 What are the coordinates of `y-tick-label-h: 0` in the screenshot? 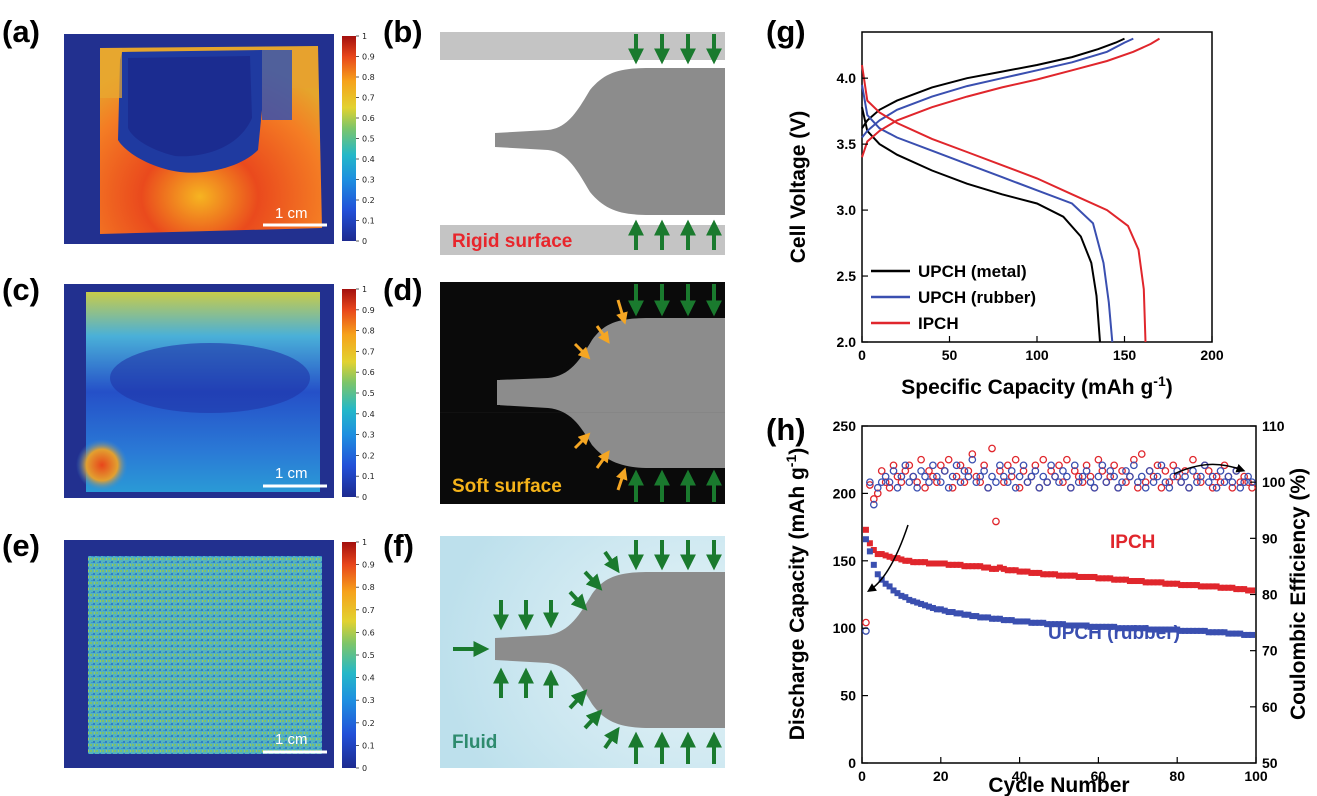 It's located at (852, 763).